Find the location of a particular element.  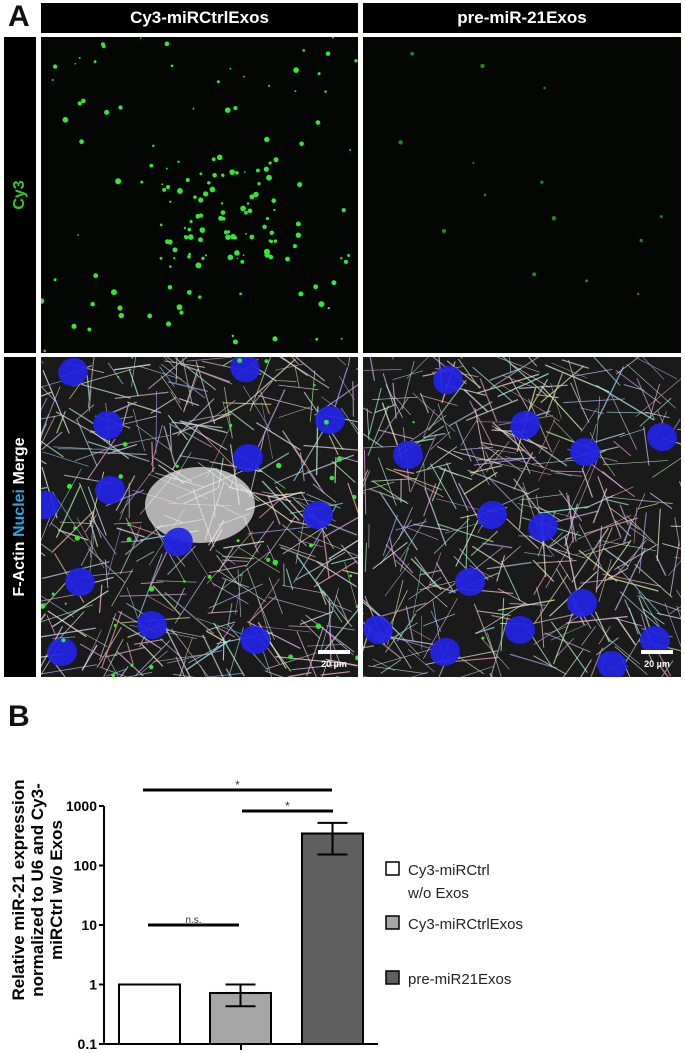

y-axis-label-line3: miRCtrl w/o Exos is located at coordinates (56, 890).